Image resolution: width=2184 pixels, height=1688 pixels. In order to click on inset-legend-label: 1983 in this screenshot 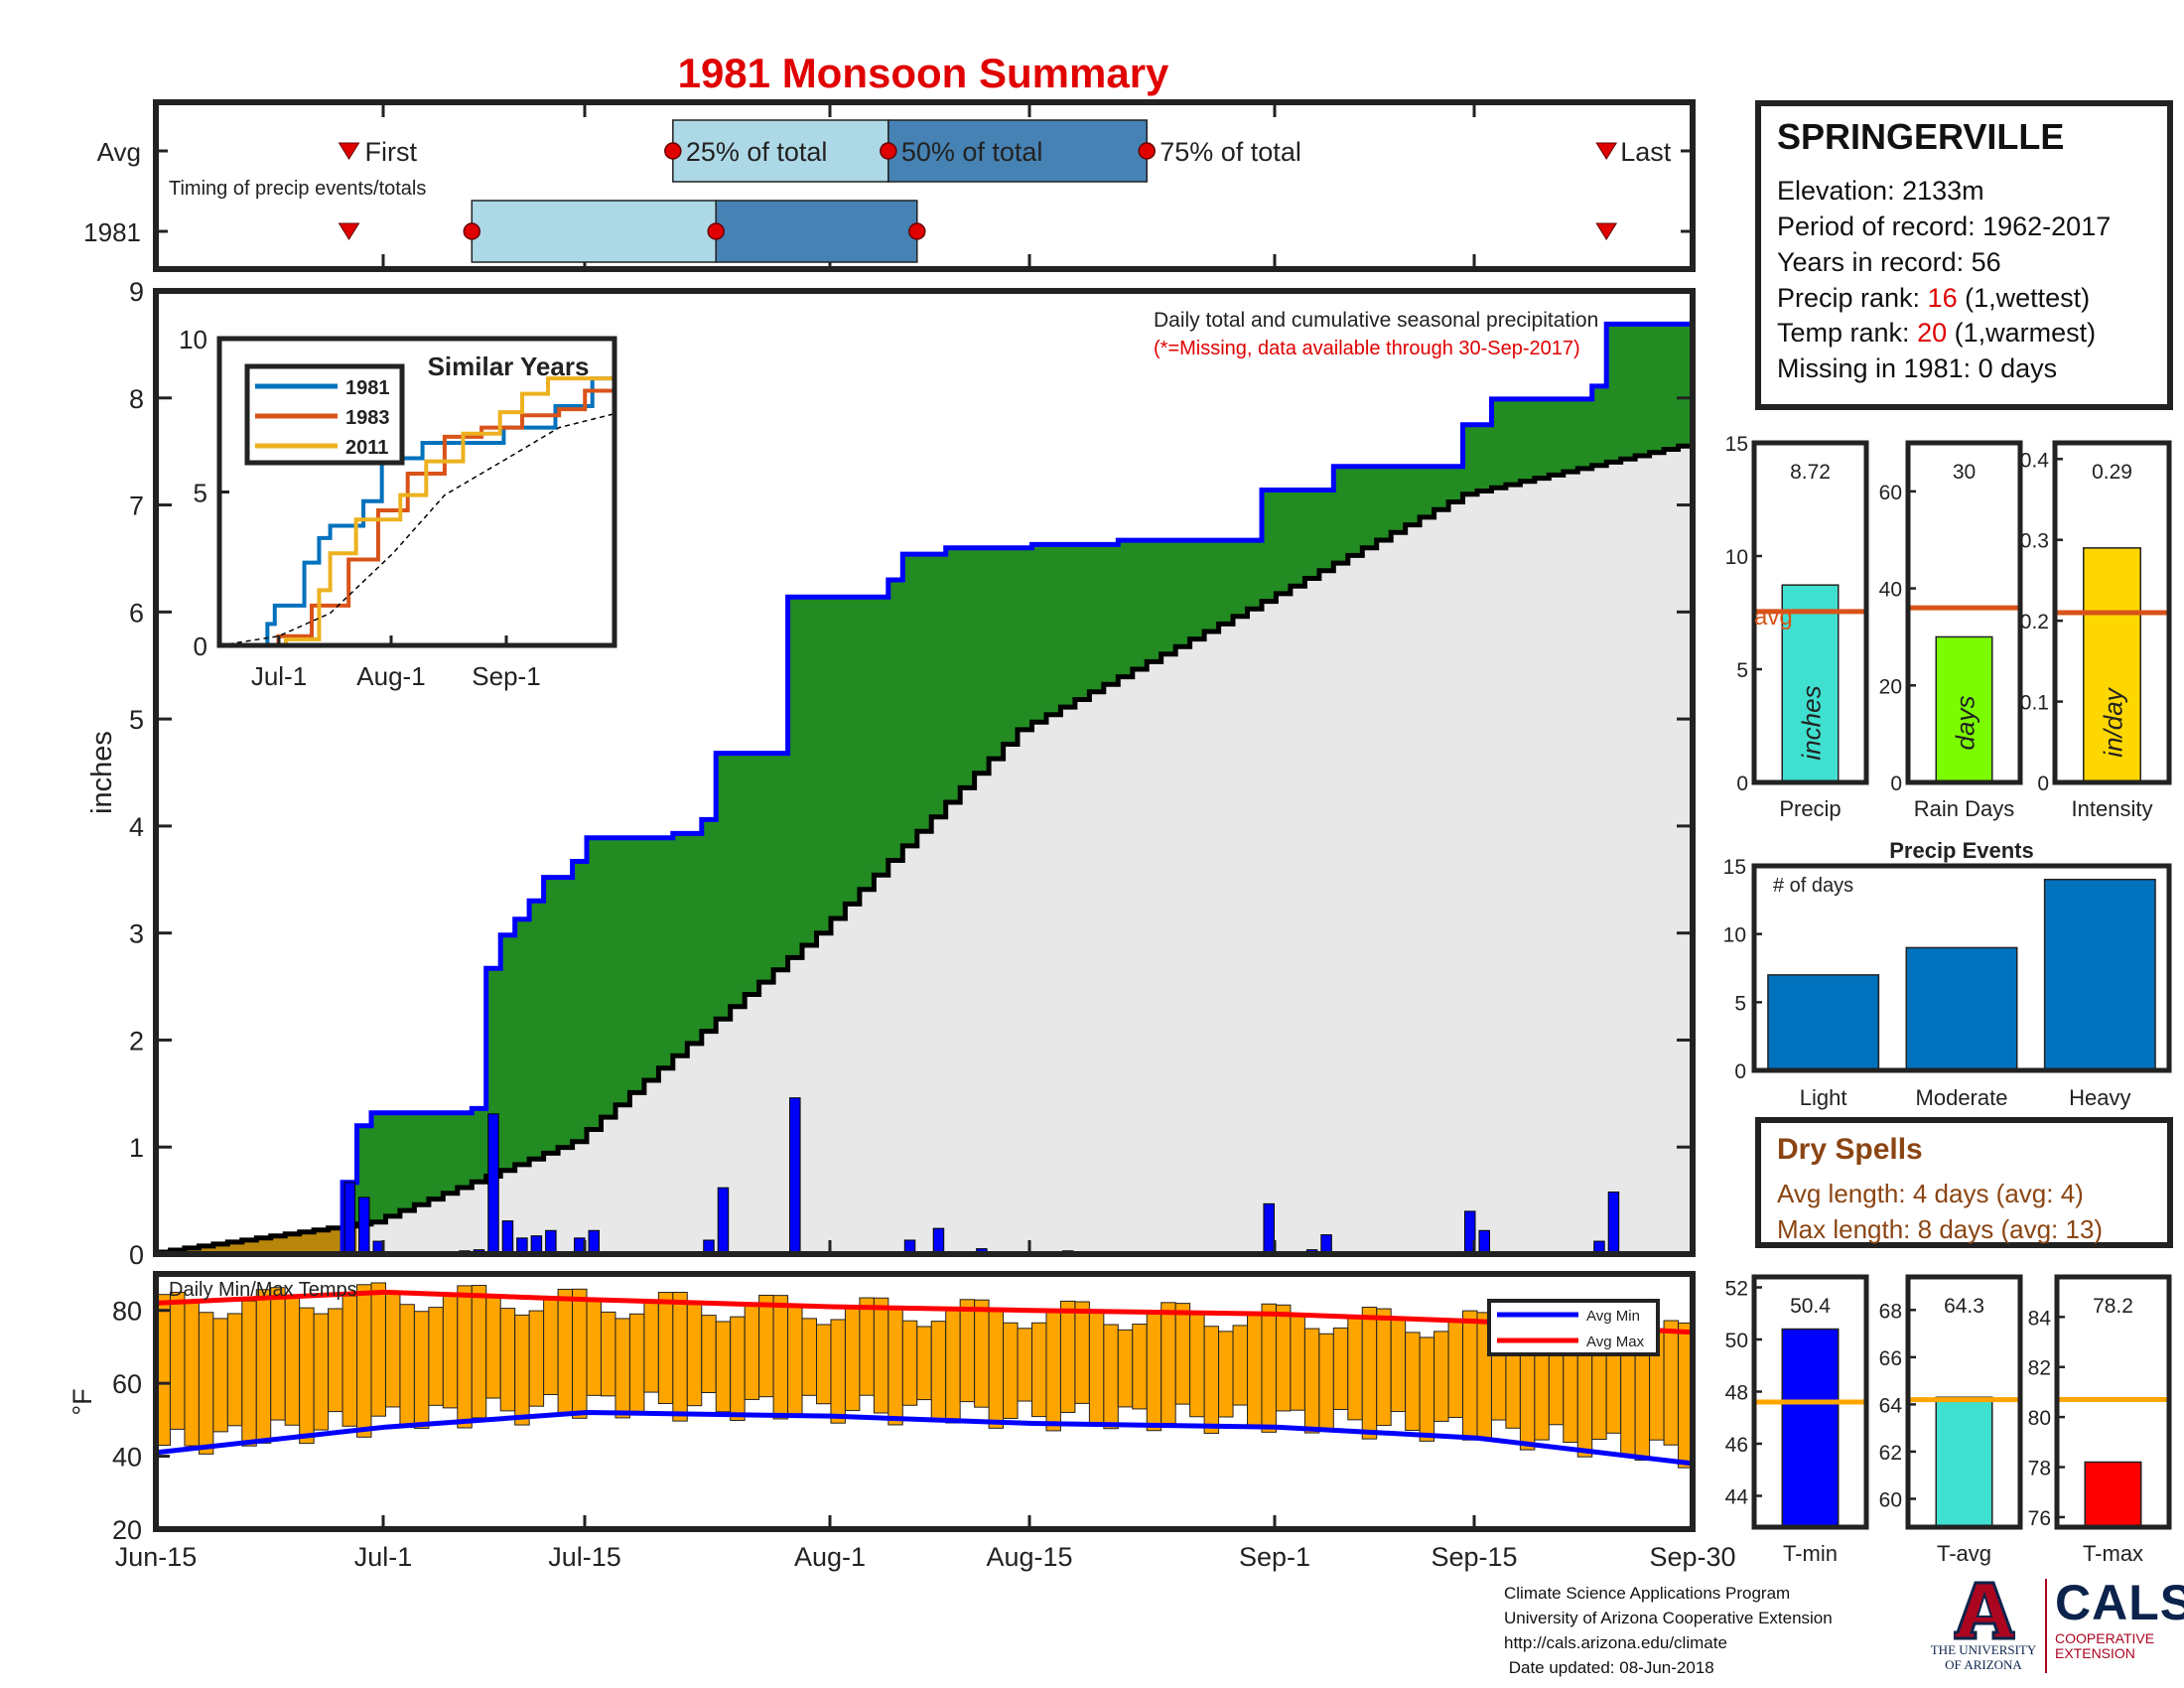, I will do `click(367, 418)`.